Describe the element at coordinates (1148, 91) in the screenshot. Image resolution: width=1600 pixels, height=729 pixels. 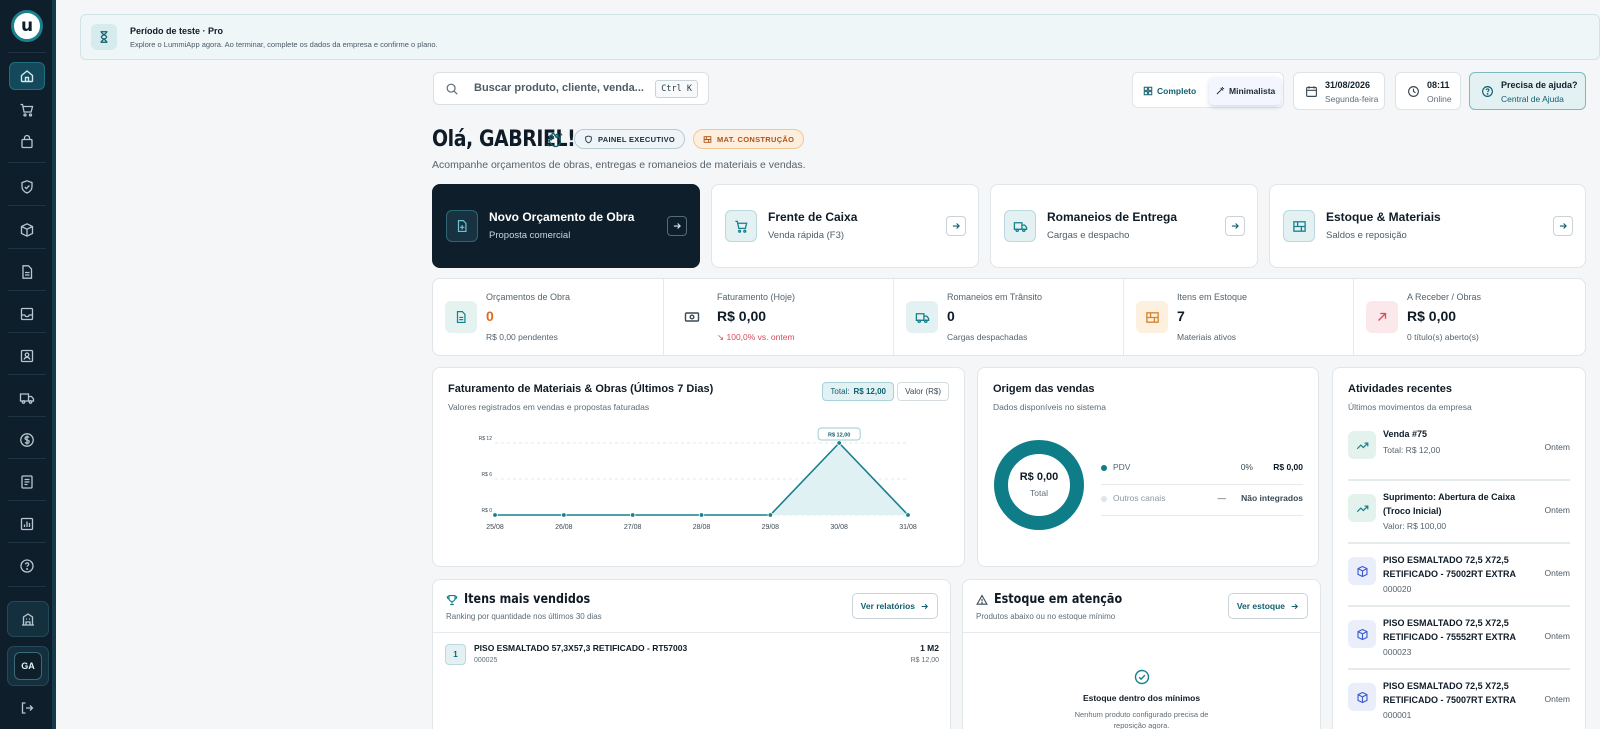
I see `grid-icon` at that location.